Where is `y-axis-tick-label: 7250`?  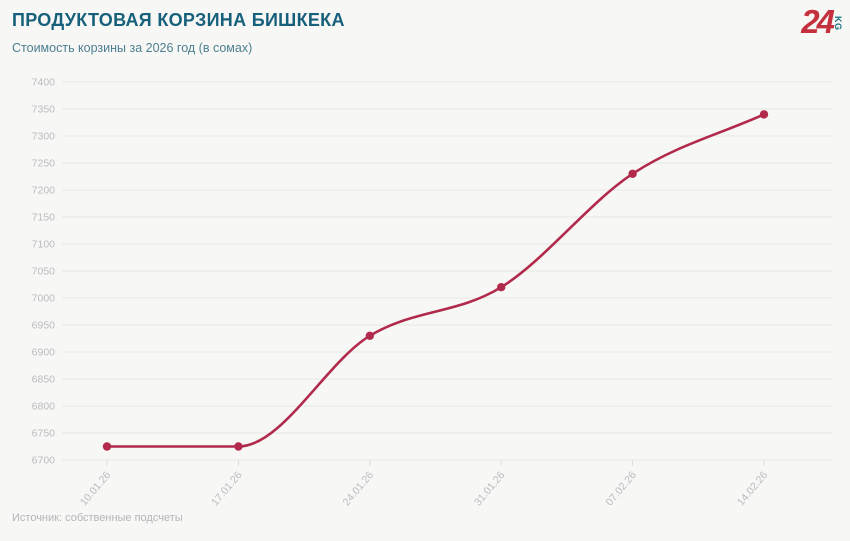 y-axis-tick-label: 7250 is located at coordinates (44, 164).